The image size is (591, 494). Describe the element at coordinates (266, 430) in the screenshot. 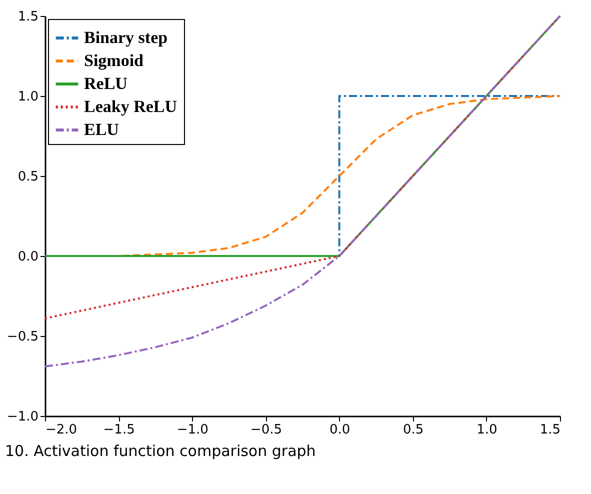

I see `x-tick-label: −0.5` at that location.